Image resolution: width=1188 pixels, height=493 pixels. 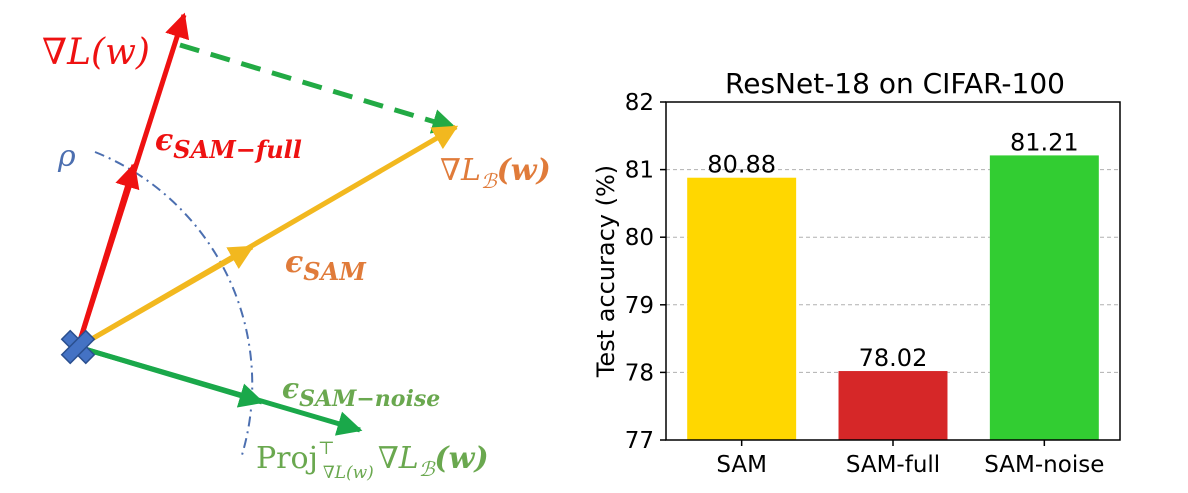 What do you see at coordinates (645, 272) in the screenshot?
I see `chart-yticks: 77 78 79 80 81 82` at bounding box center [645, 272].